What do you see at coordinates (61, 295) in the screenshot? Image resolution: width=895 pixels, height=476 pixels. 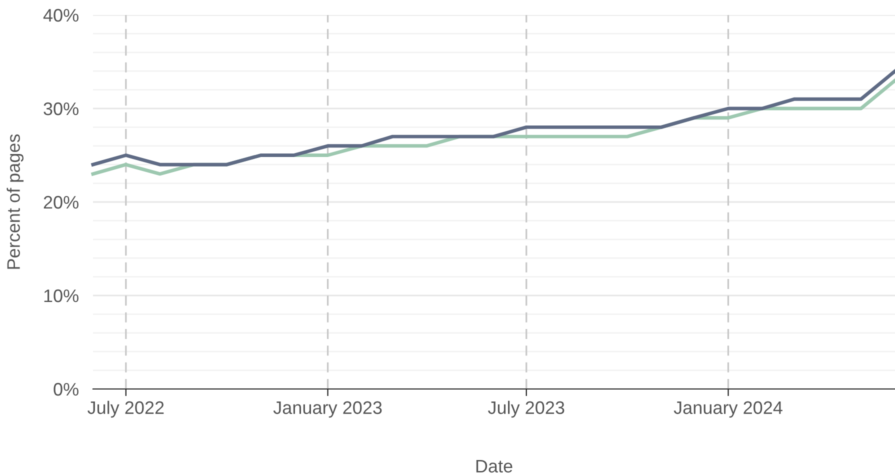 I see `y-tick-label: 10%` at bounding box center [61, 295].